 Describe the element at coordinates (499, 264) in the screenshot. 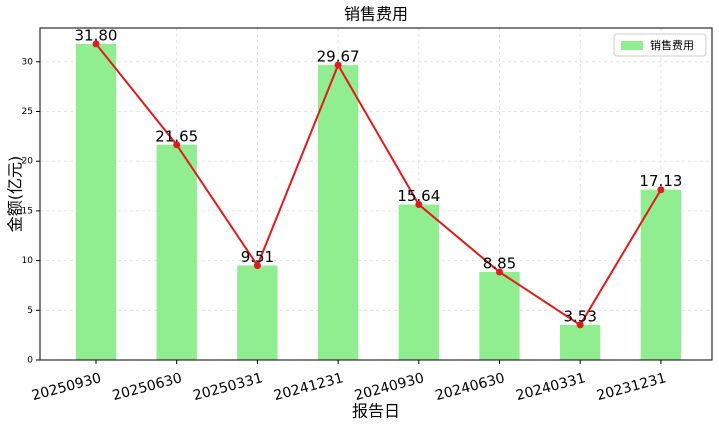

I see `value-label: 8.85` at that location.